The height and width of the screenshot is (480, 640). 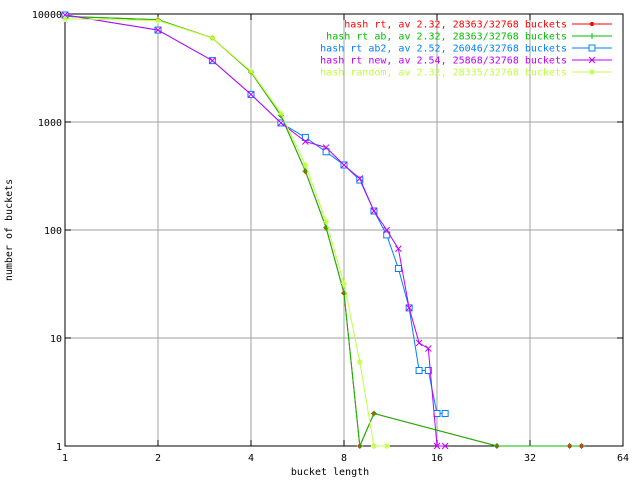 I want to click on x-tick-label: 8, so click(x=344, y=458).